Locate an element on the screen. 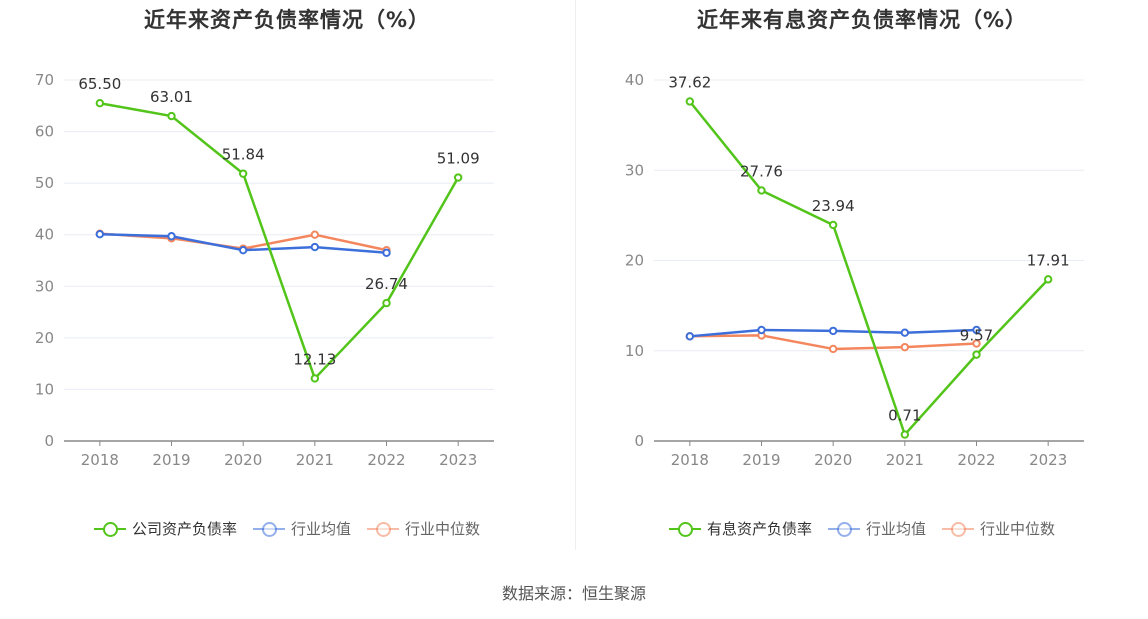  legend-label: 公司资产负债率 is located at coordinates (184, 529).